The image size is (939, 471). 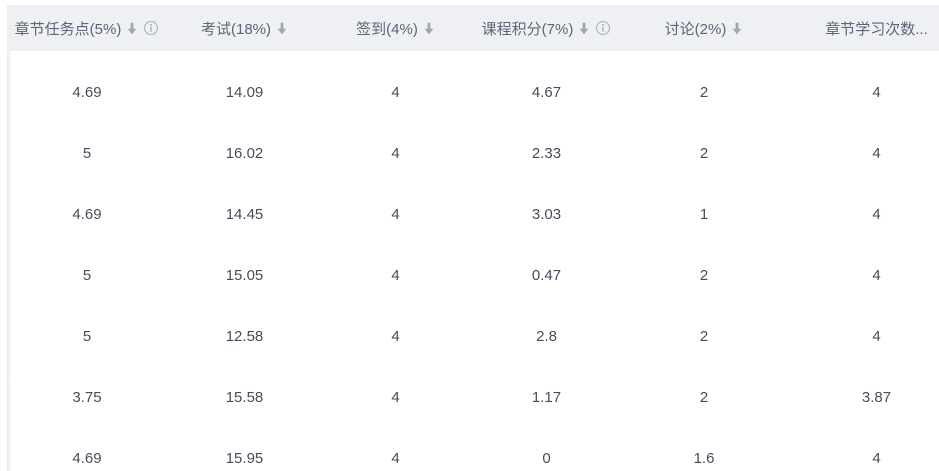 I want to click on table-cell: 1.17, so click(x=546, y=397).